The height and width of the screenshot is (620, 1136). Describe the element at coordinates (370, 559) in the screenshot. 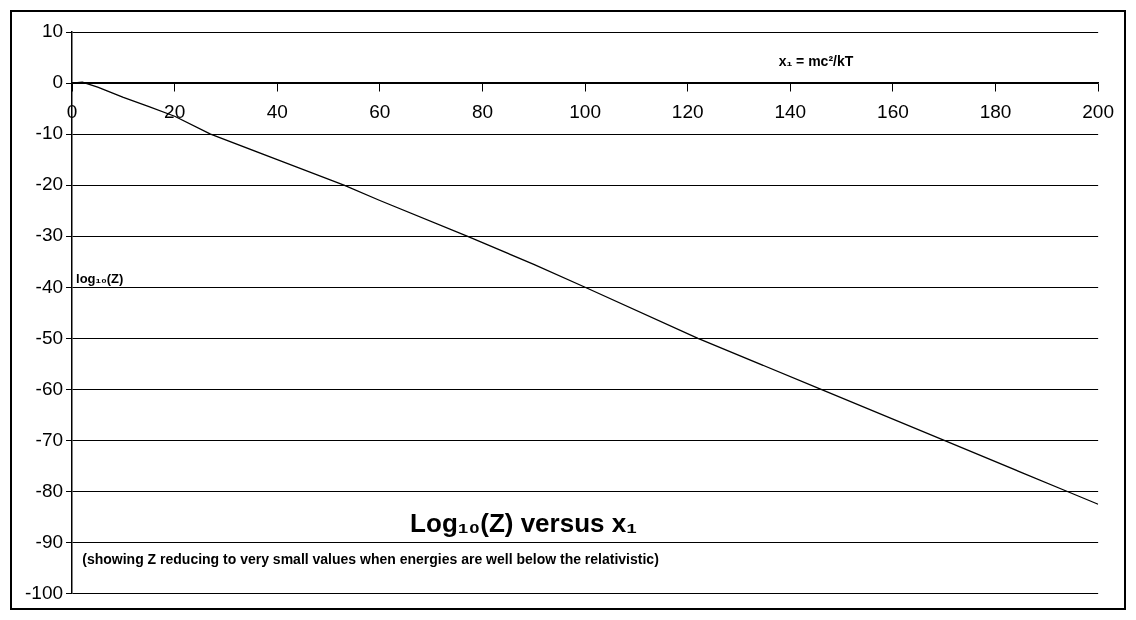

I see `text: (showing Z reducing to very small values when energies are well below the relativistic)` at that location.